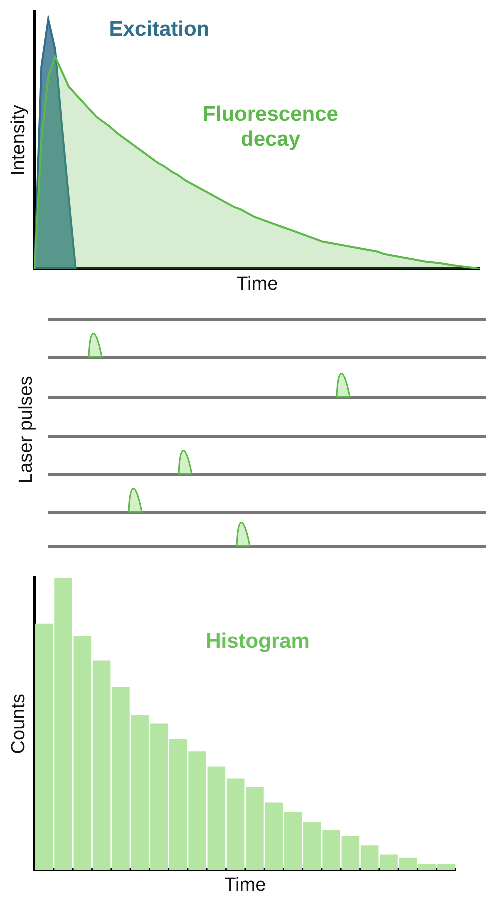 Image resolution: width=486 pixels, height=905 pixels. I want to click on y-axis-title: Counts, so click(19, 724).